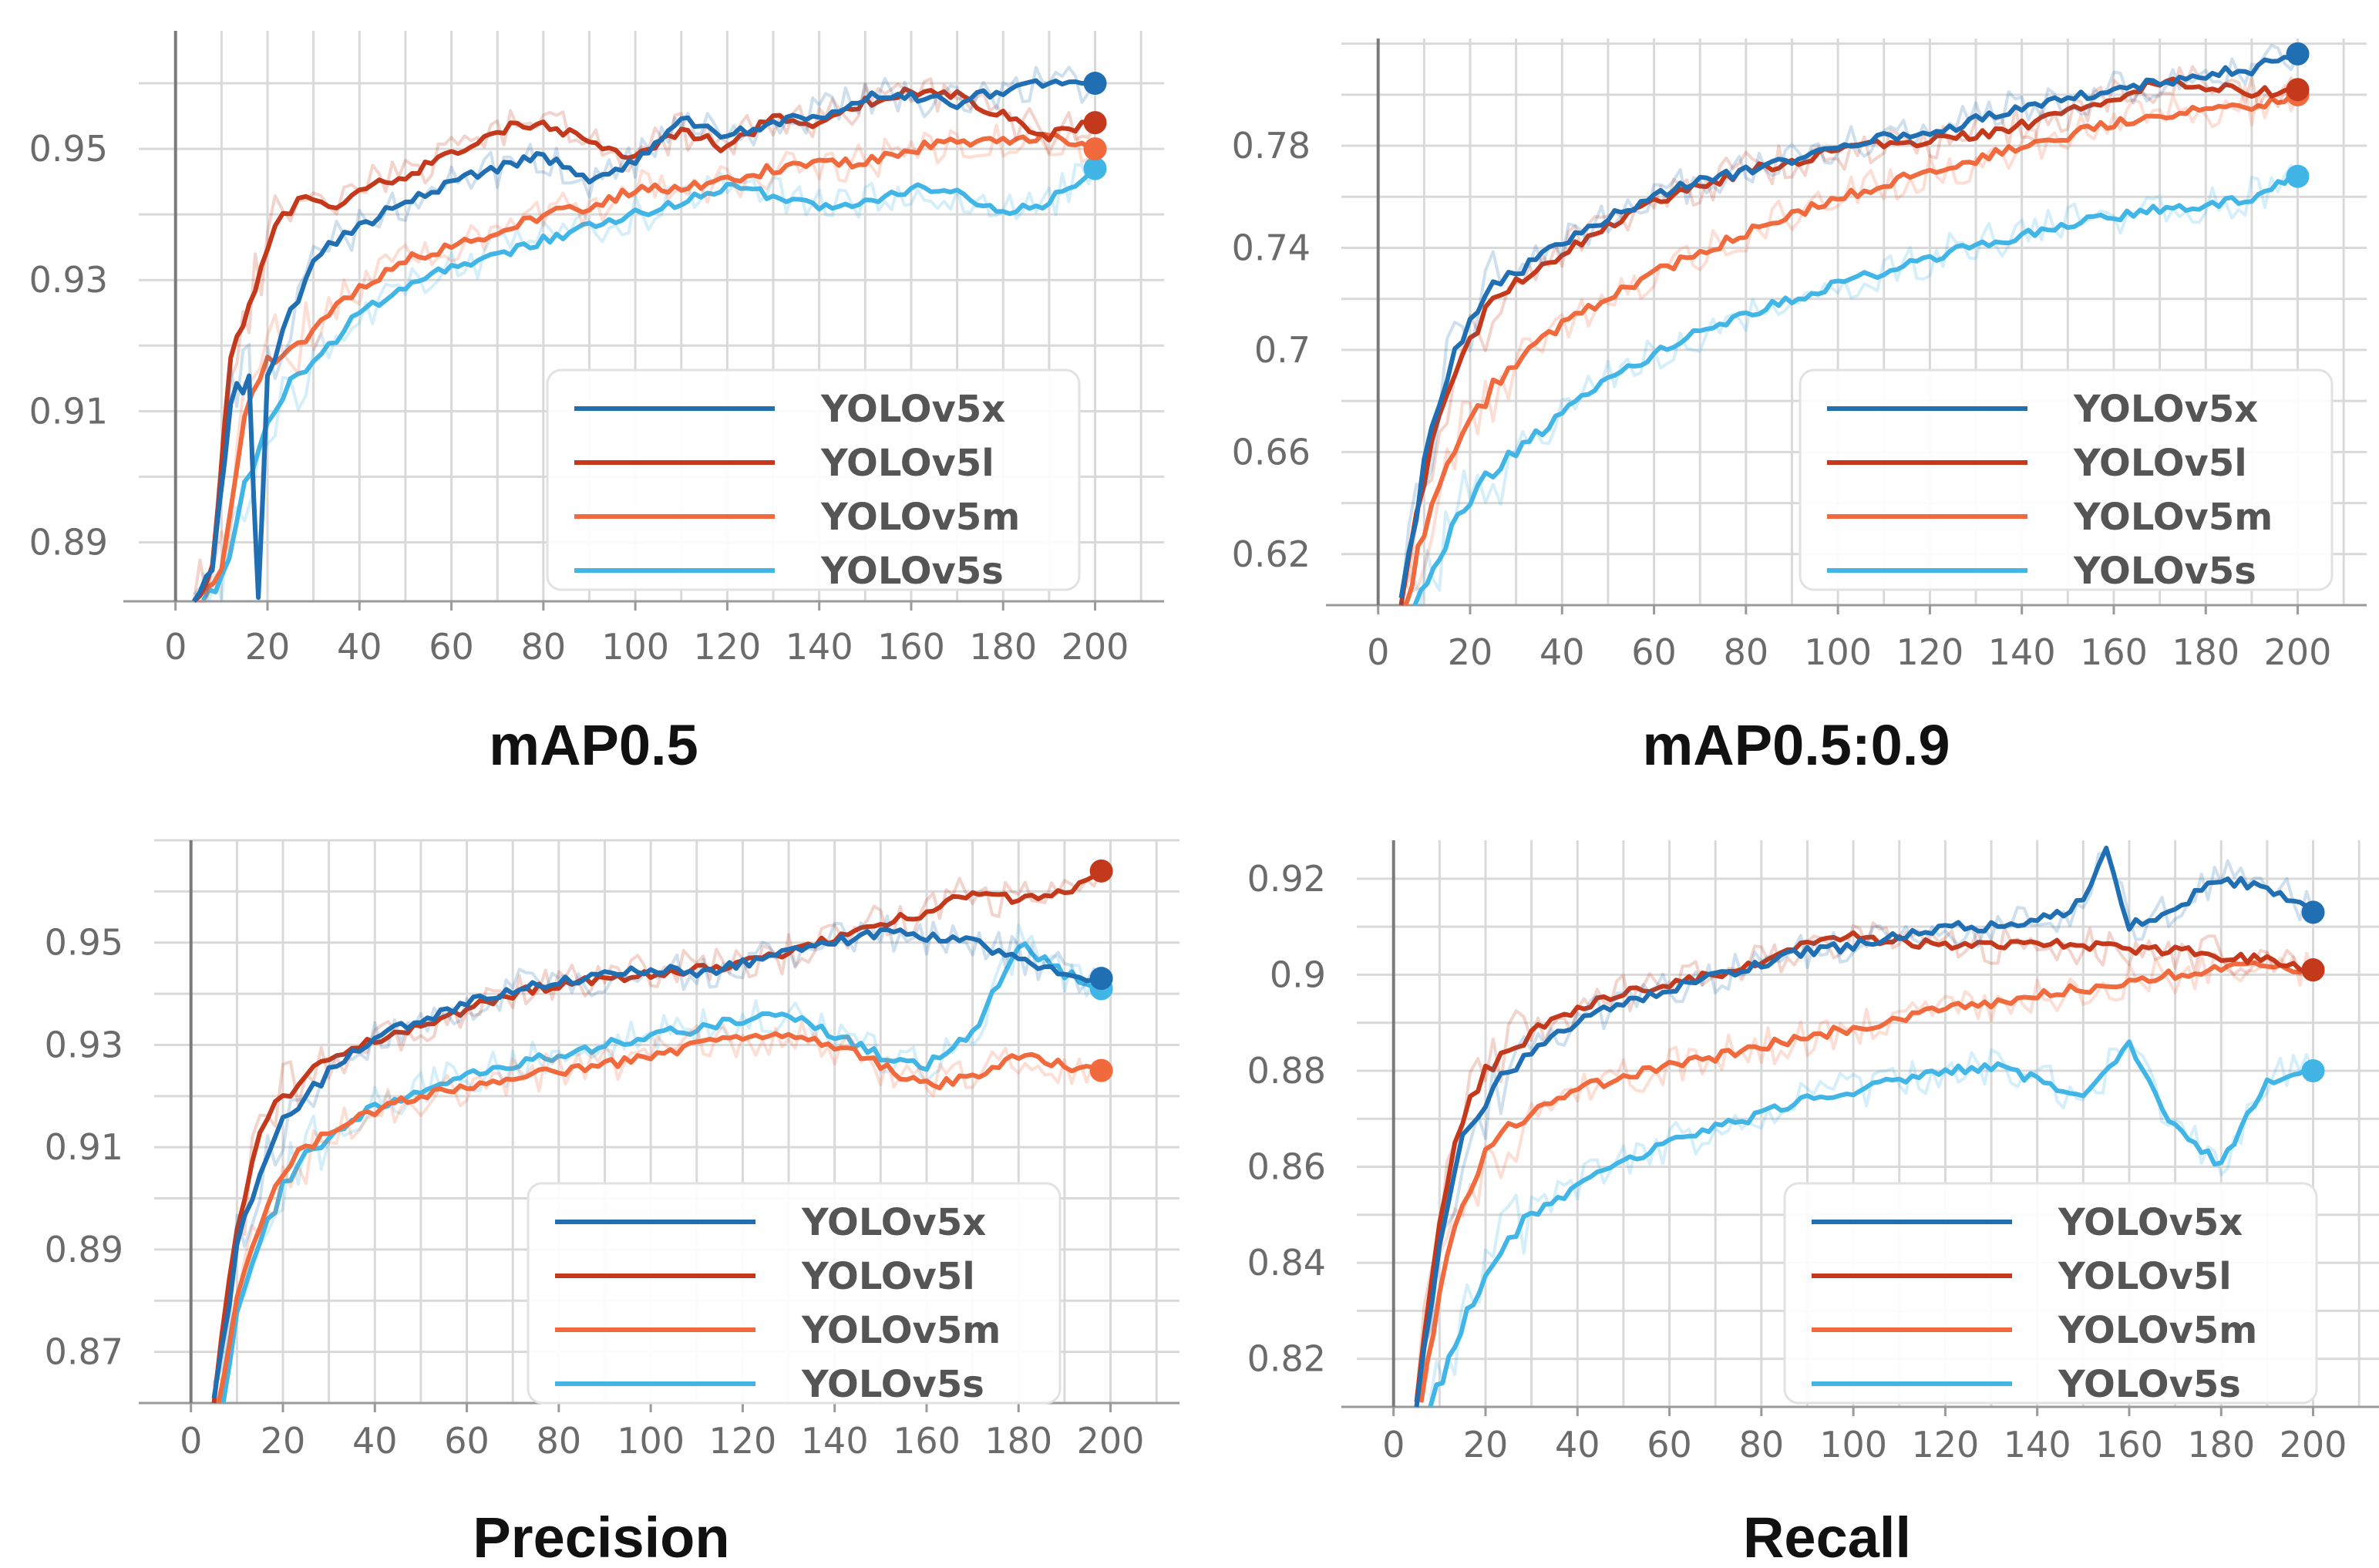 The width and height of the screenshot is (2379, 1568). Describe the element at coordinates (1287, 1359) in the screenshot. I see `y-tick-label: 0.82` at that location.